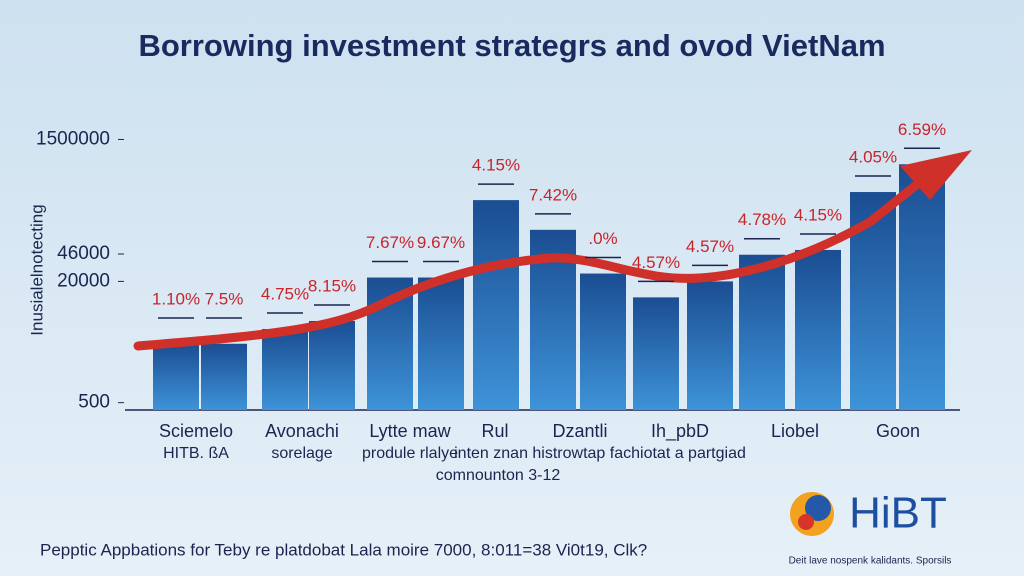 The width and height of the screenshot is (1024, 576). Describe the element at coordinates (873, 157) in the screenshot. I see `annotation: 4.05%` at that location.